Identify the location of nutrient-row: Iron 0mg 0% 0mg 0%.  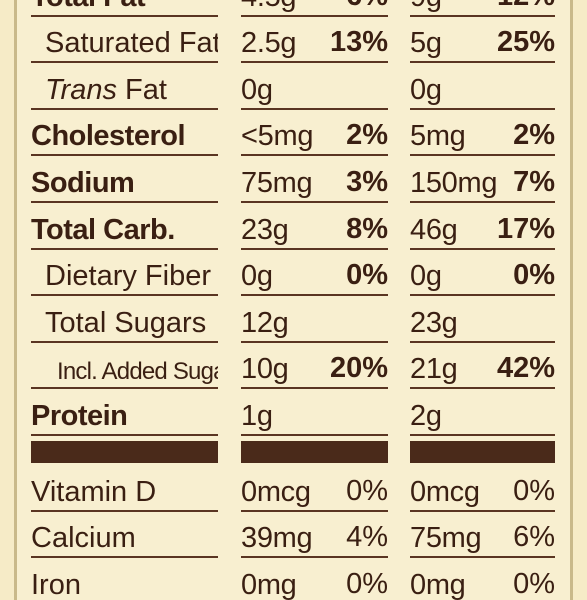
(293, 579).